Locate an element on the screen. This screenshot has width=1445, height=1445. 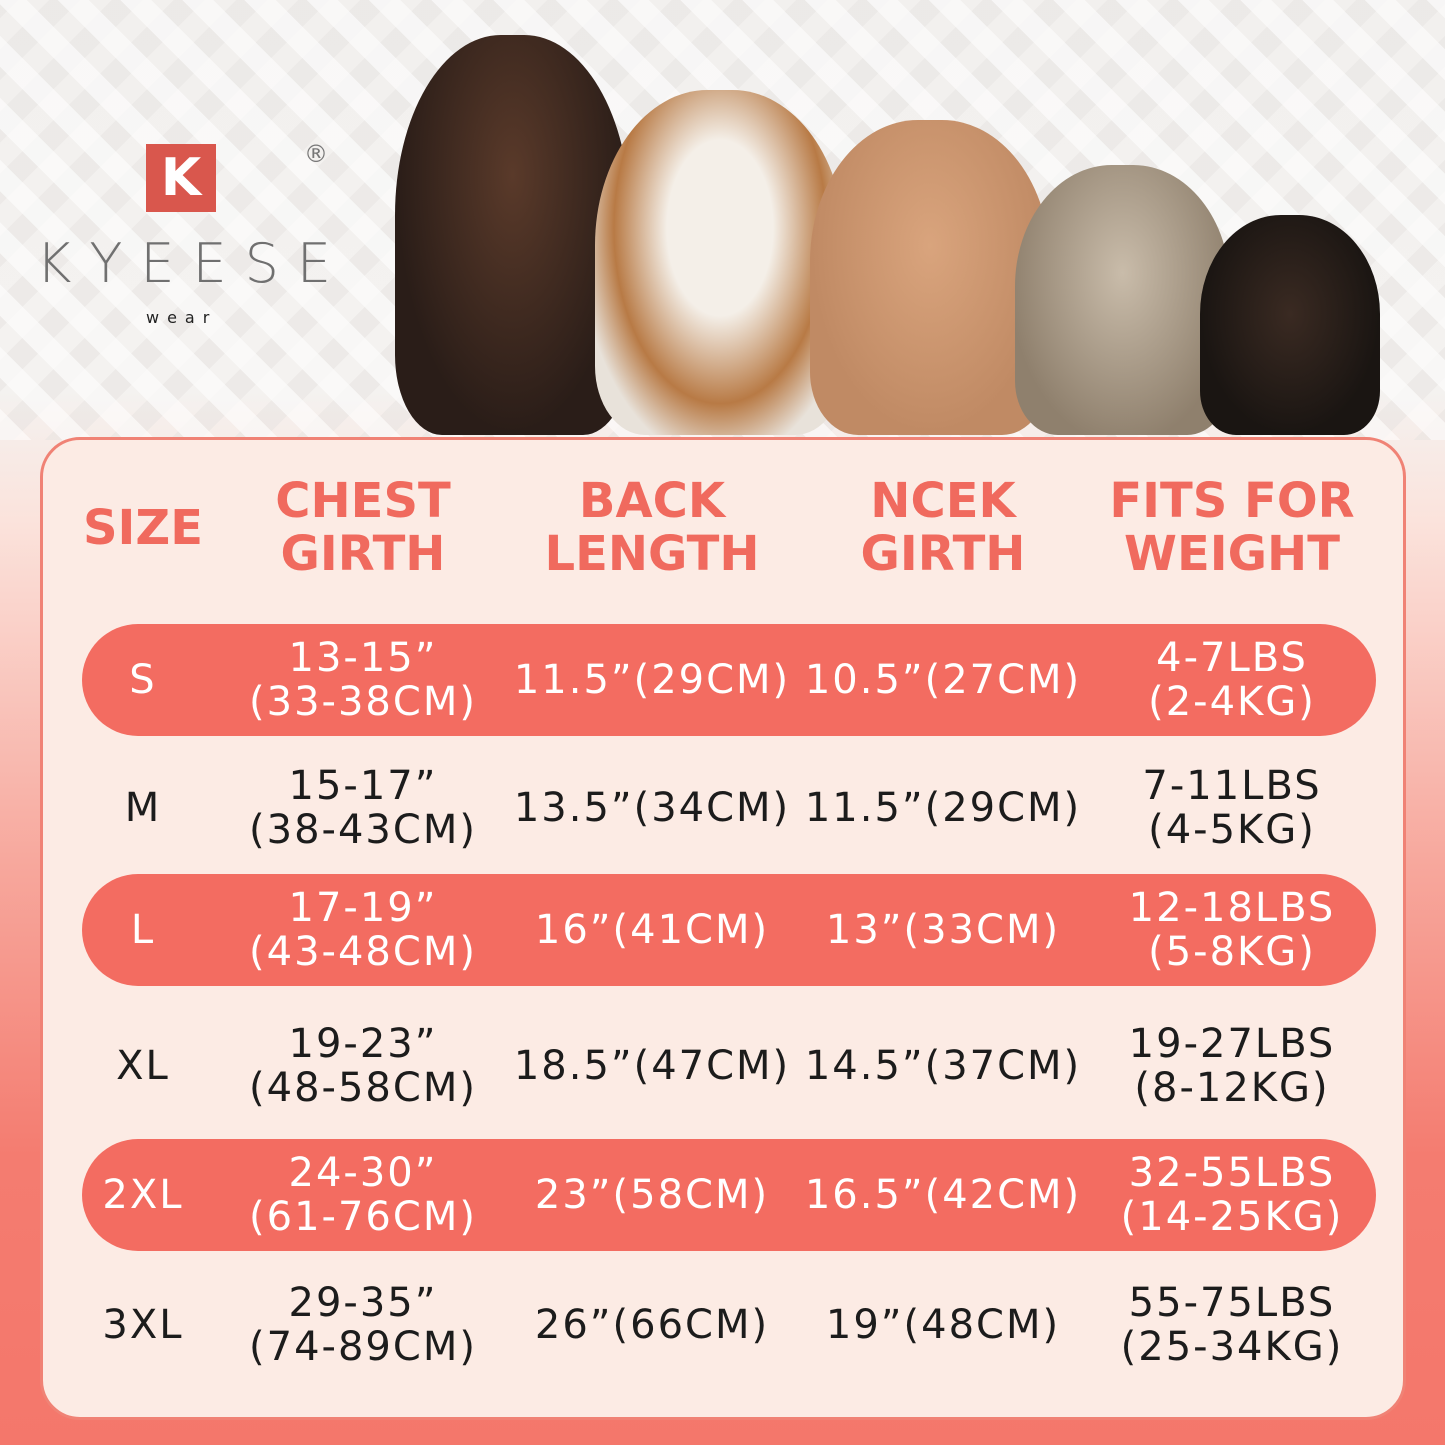
cell-line: 7-11LBS is located at coordinates (1232, 786).